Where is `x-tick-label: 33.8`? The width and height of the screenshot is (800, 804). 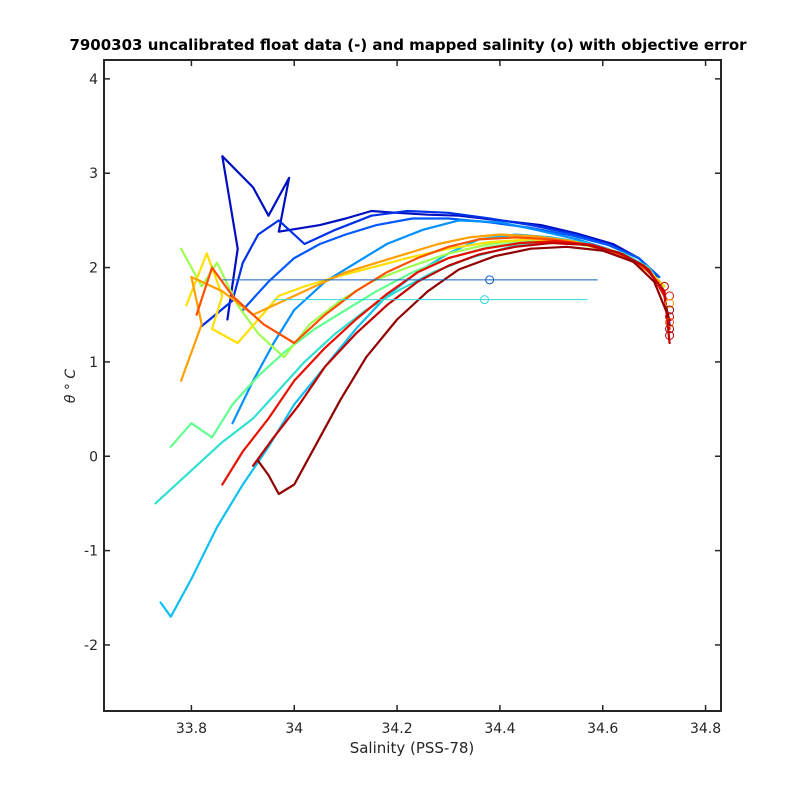
x-tick-label: 33.8 is located at coordinates (191, 729).